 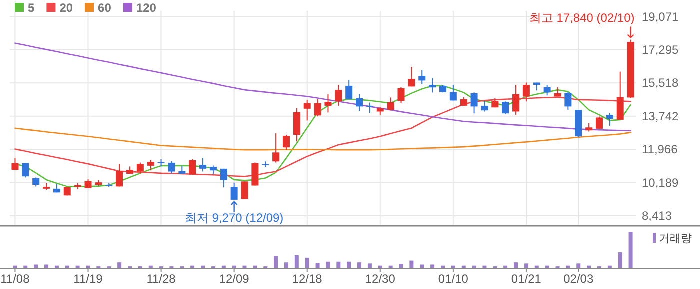 I want to click on annotation: 최저 9,270 (12/09), so click(x=234, y=217).